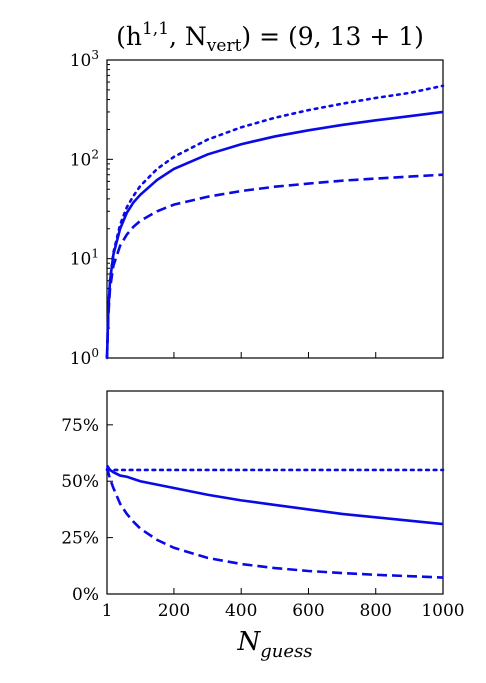 This screenshot has width=486, height=683. I want to click on chart-title: (h1,1, Nvert) = (9, 13 + 1), so click(270, 37).